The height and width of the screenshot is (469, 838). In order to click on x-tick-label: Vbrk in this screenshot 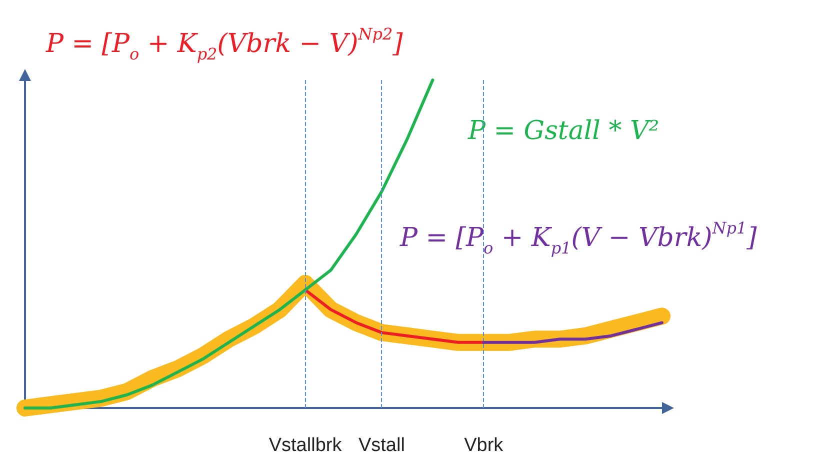, I will do `click(484, 445)`.